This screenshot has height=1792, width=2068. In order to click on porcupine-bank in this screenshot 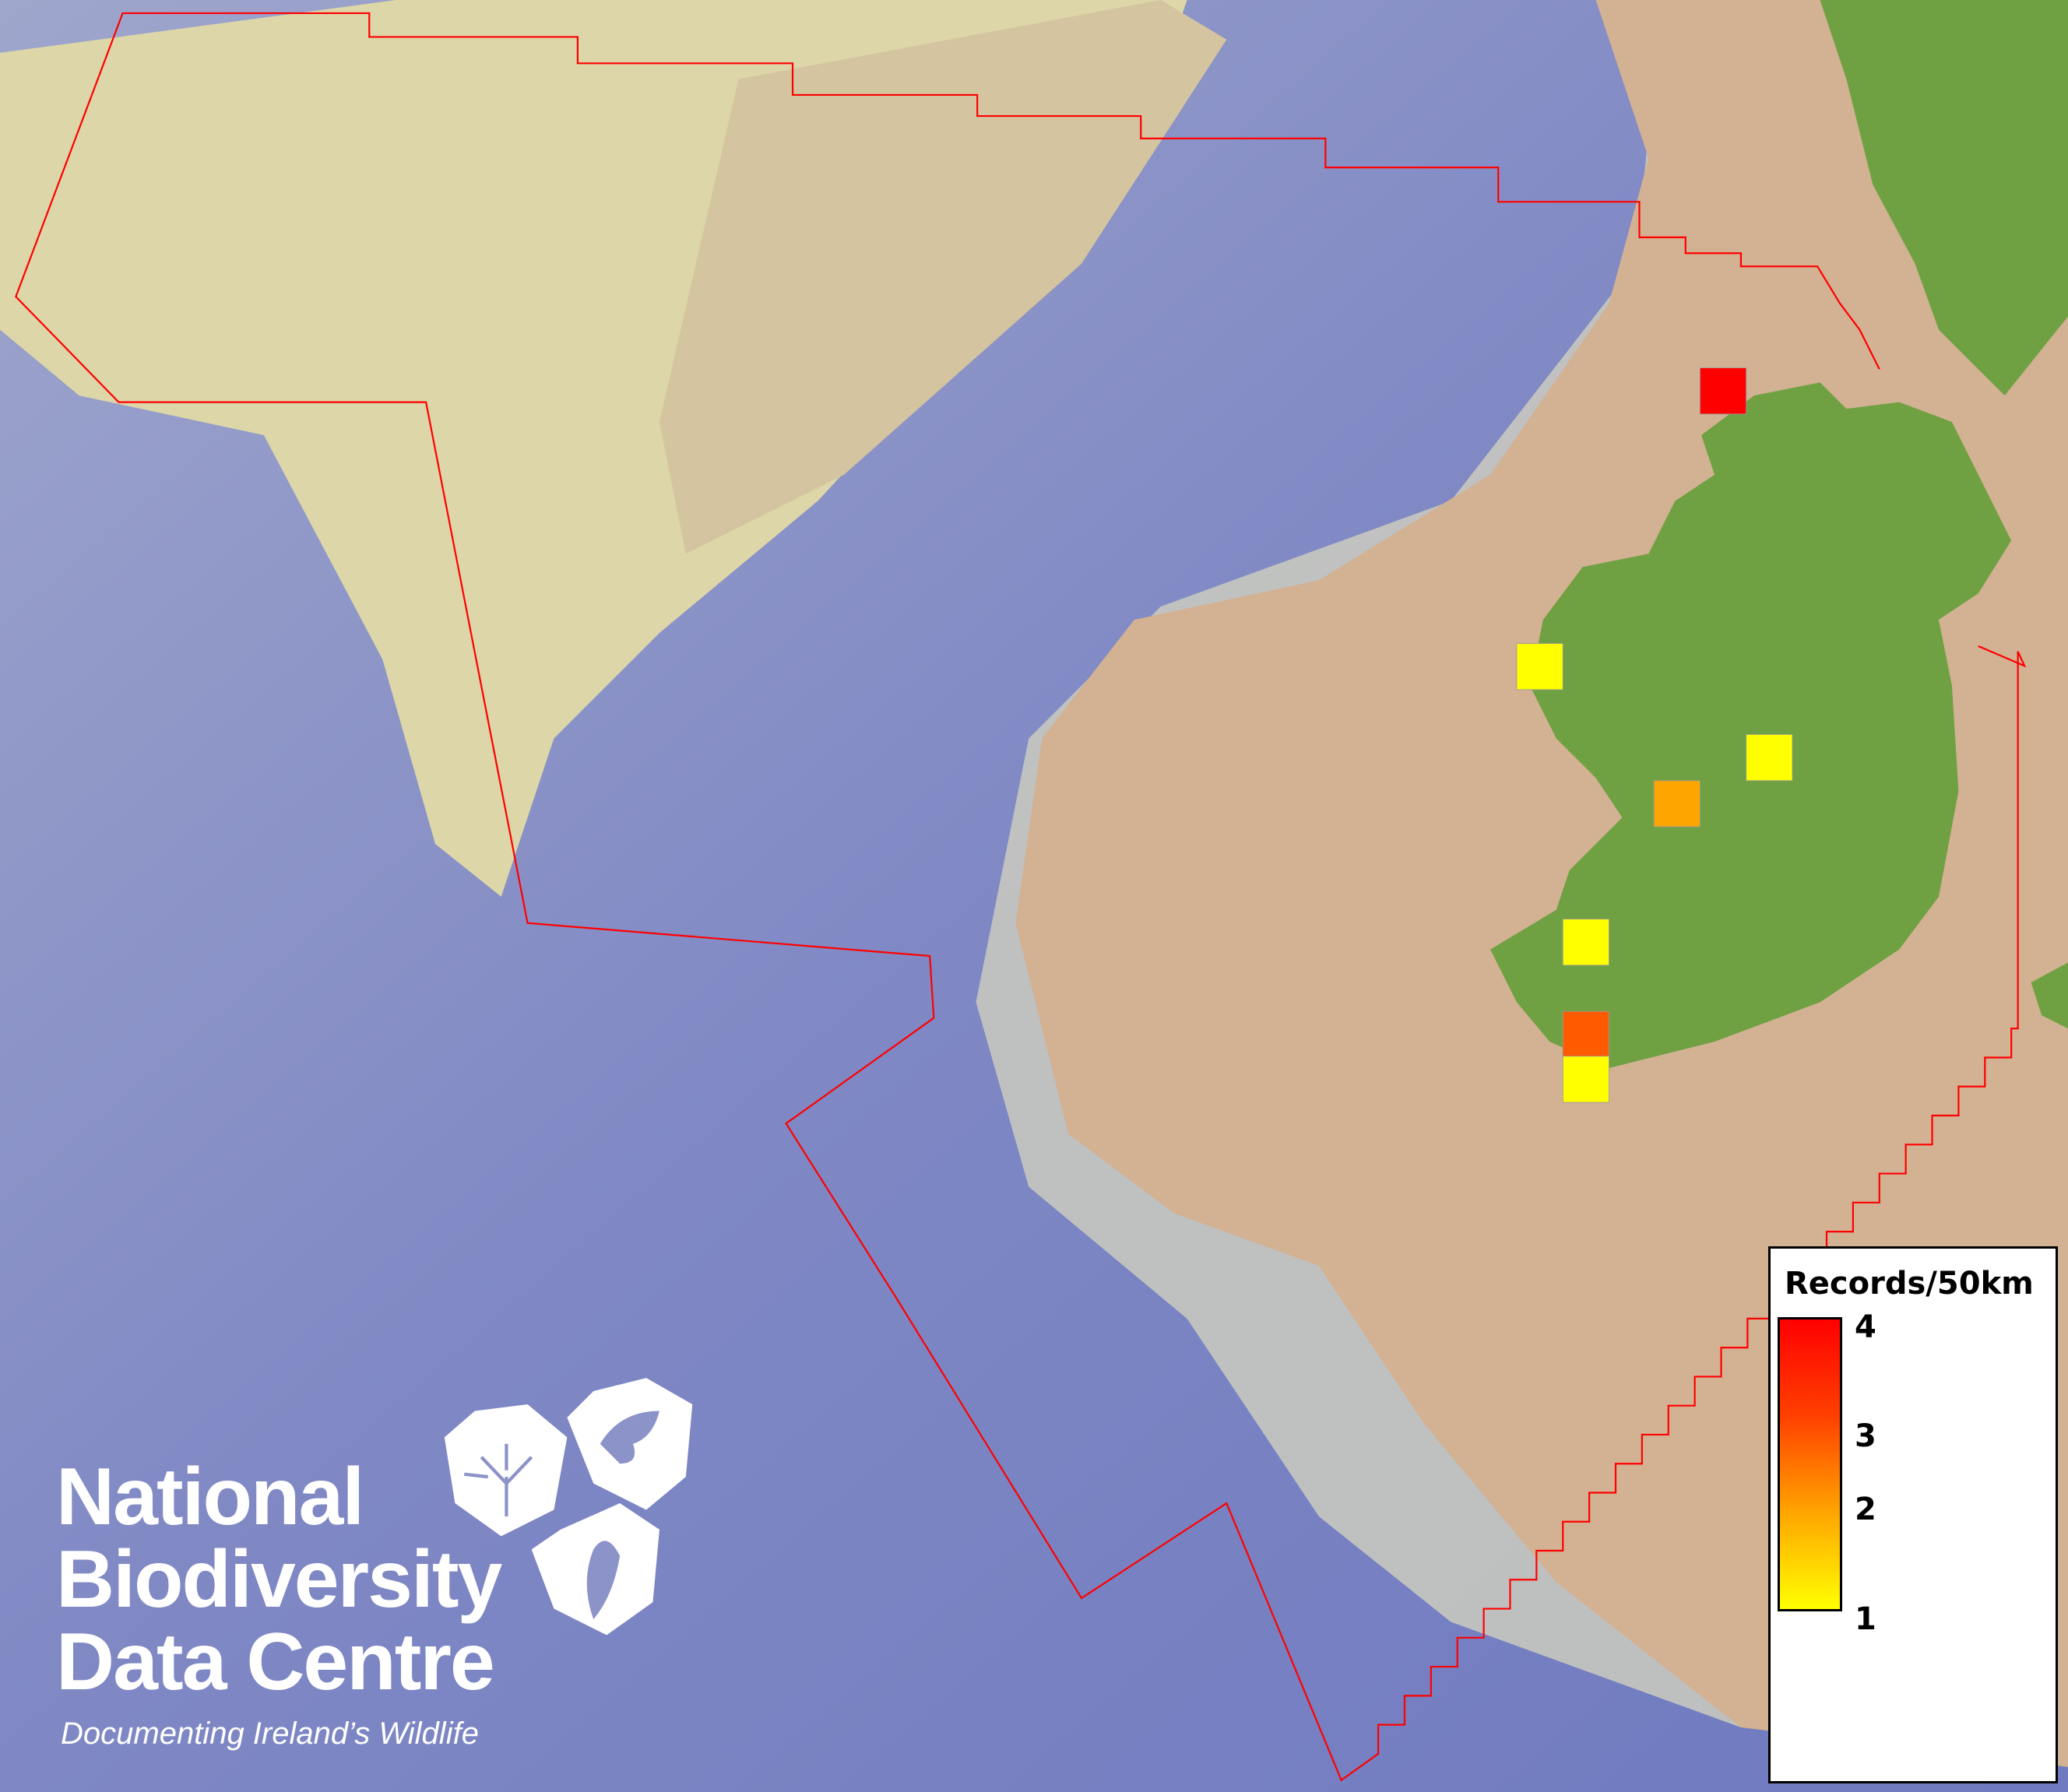, I will do `click(943, 277)`.